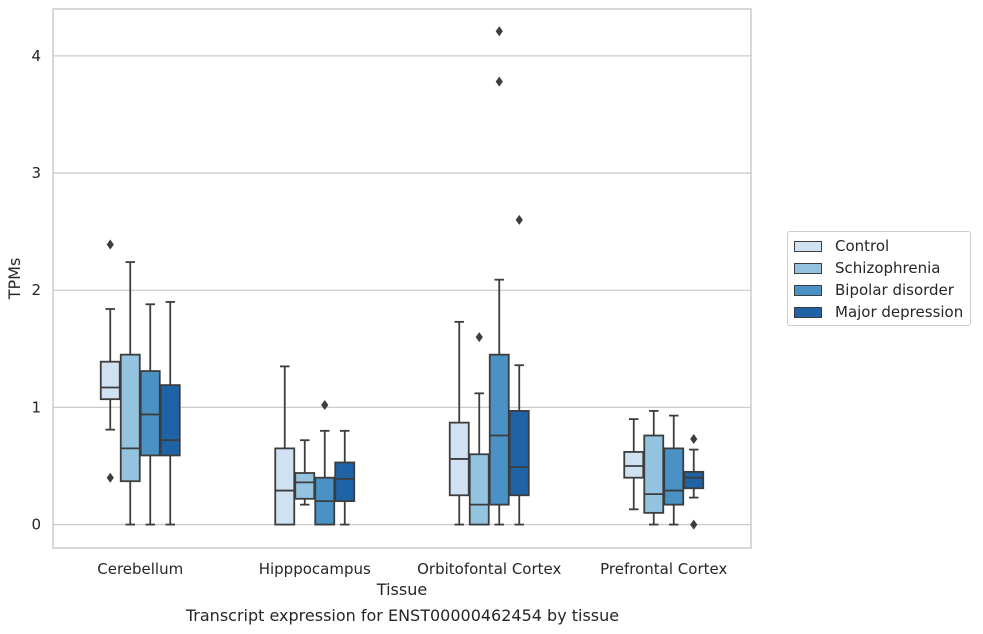 The width and height of the screenshot is (983, 634). I want to click on legend-label-schizophrenia: Schizophrenia, so click(888, 268).